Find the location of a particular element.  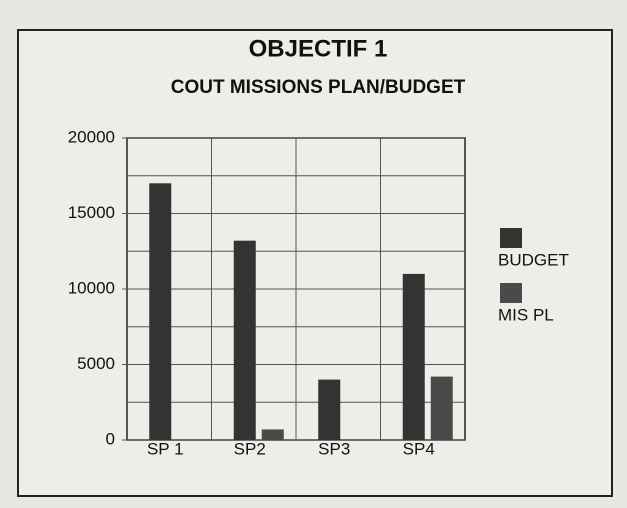

legend-label: BUDGET is located at coordinates (533, 259).